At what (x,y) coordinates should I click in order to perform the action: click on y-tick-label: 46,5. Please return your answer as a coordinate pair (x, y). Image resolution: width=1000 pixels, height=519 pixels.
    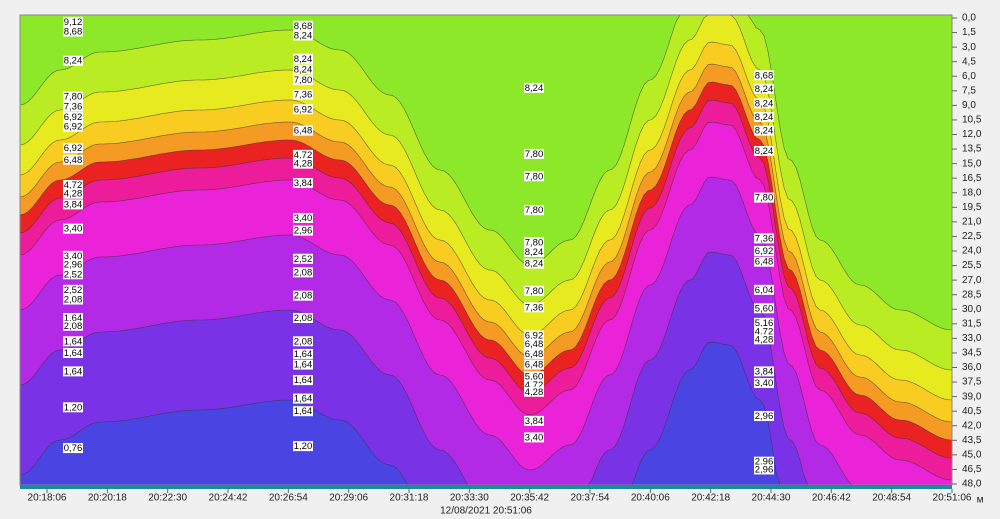
    Looking at the image, I should click on (972, 469).